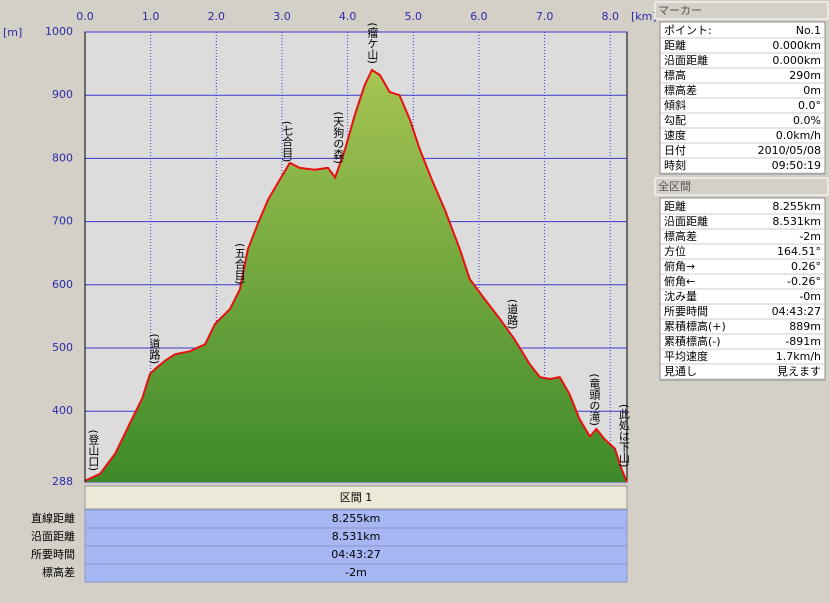 This screenshot has width=830, height=603. Describe the element at coordinates (796, 165) in the screenshot. I see `panel-value: 09:50:19` at that location.